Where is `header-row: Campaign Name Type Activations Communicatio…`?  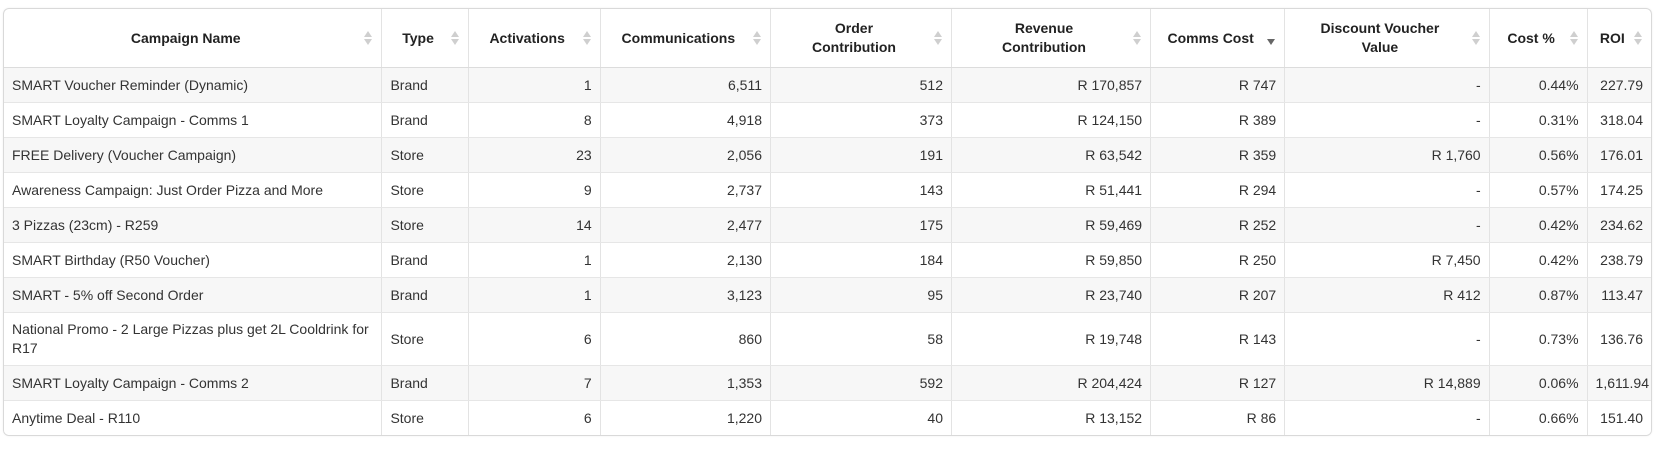 header-row: Campaign Name Type Activations Communicatio… is located at coordinates (827, 38).